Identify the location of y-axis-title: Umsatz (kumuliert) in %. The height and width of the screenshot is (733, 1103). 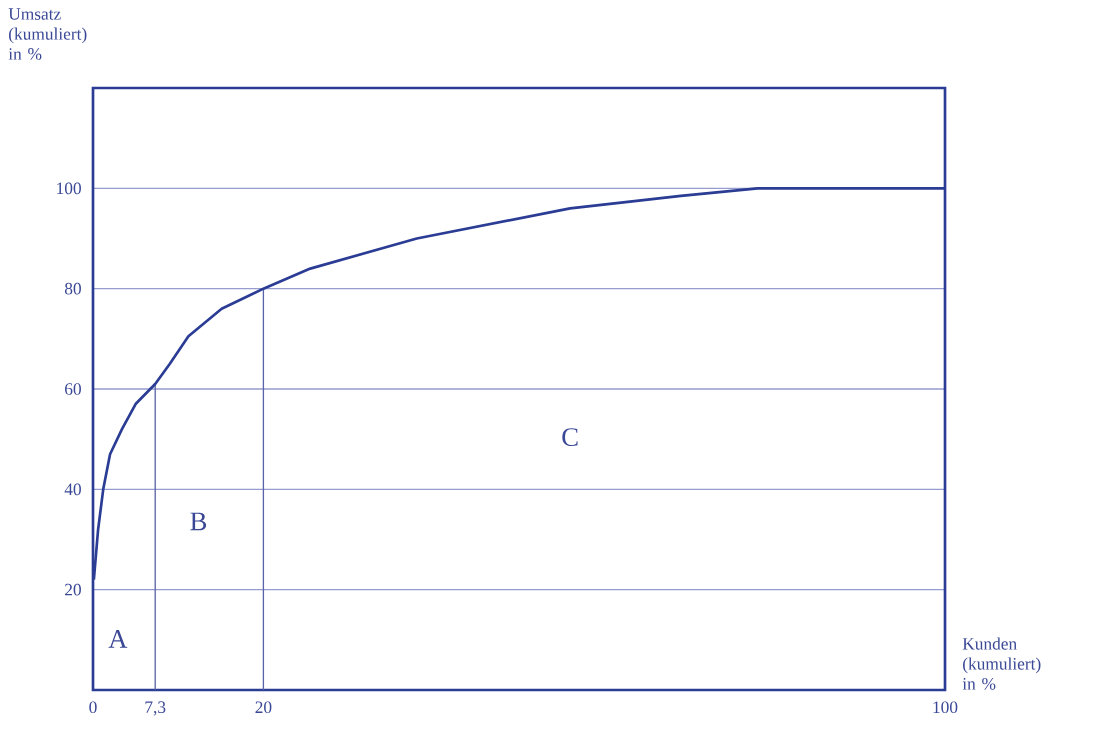
(47, 34).